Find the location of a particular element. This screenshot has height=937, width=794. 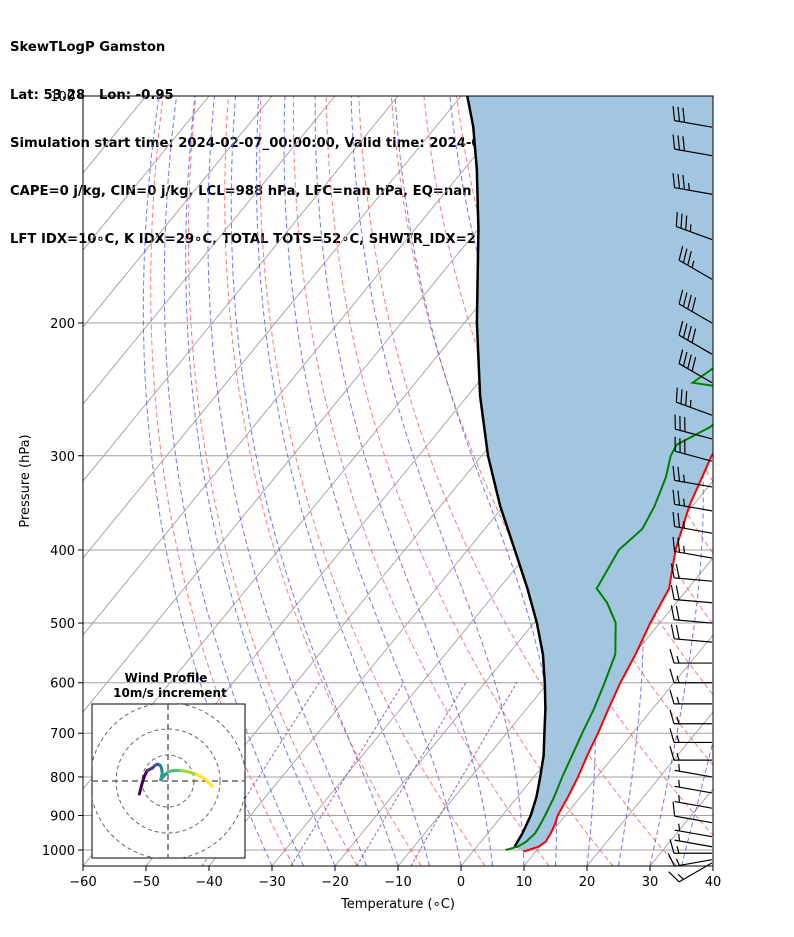

x-tick-label: 30 is located at coordinates (650, 882).